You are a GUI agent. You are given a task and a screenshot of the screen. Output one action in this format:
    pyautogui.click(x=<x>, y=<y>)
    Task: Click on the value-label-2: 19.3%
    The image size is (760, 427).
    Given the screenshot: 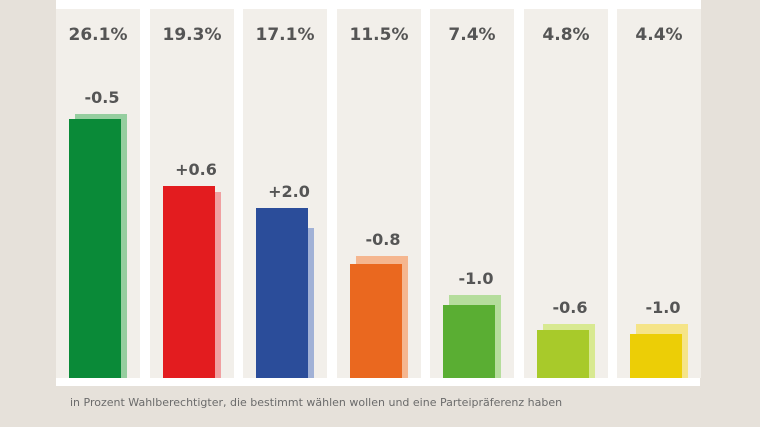 What is the action you would take?
    pyautogui.click(x=192, y=35)
    